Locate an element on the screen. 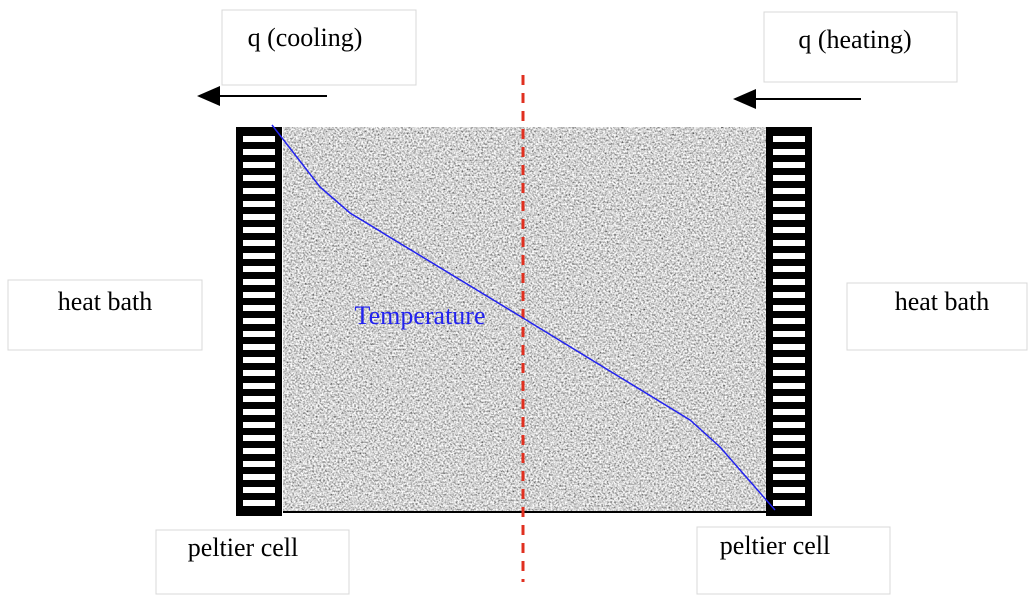  temperature-label: Temperature is located at coordinates (420, 315).